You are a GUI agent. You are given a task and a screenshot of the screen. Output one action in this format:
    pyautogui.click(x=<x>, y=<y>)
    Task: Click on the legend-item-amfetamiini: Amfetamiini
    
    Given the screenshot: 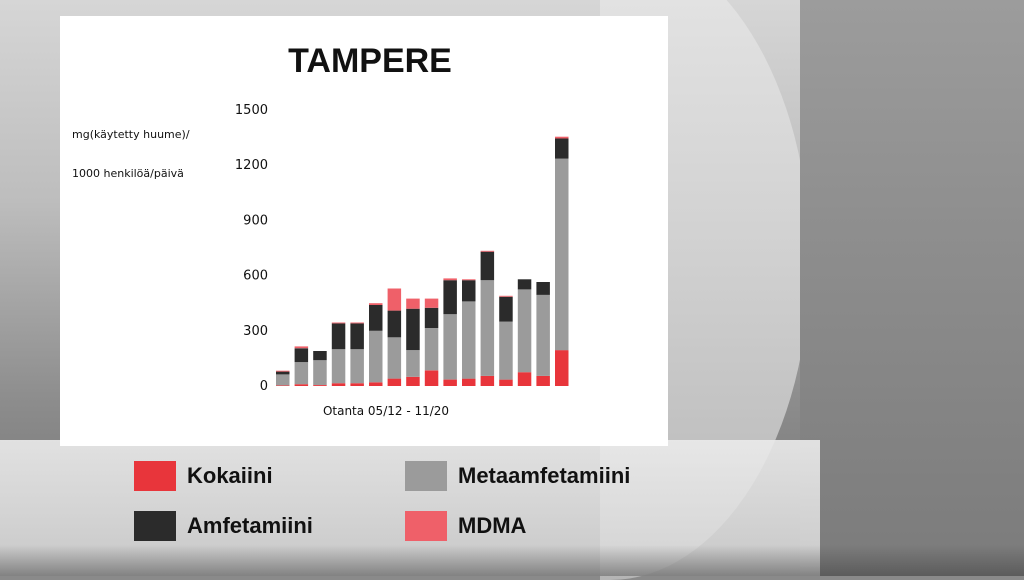 What is the action you would take?
    pyautogui.click(x=223, y=526)
    